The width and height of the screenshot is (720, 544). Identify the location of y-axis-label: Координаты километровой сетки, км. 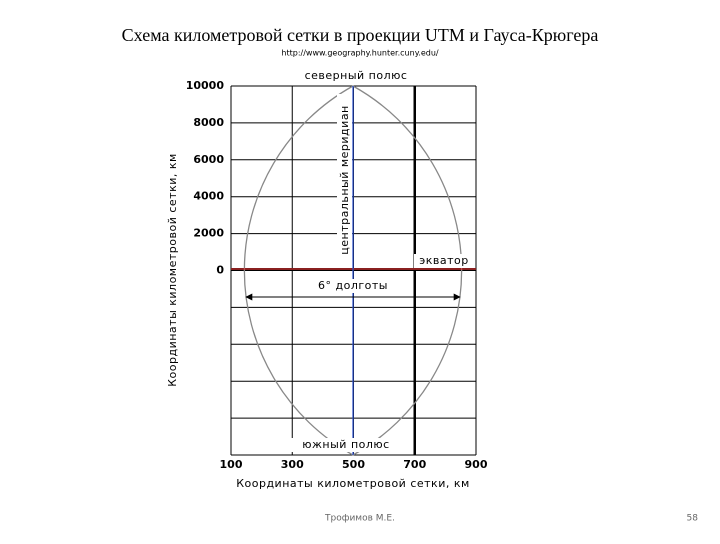
(172, 270).